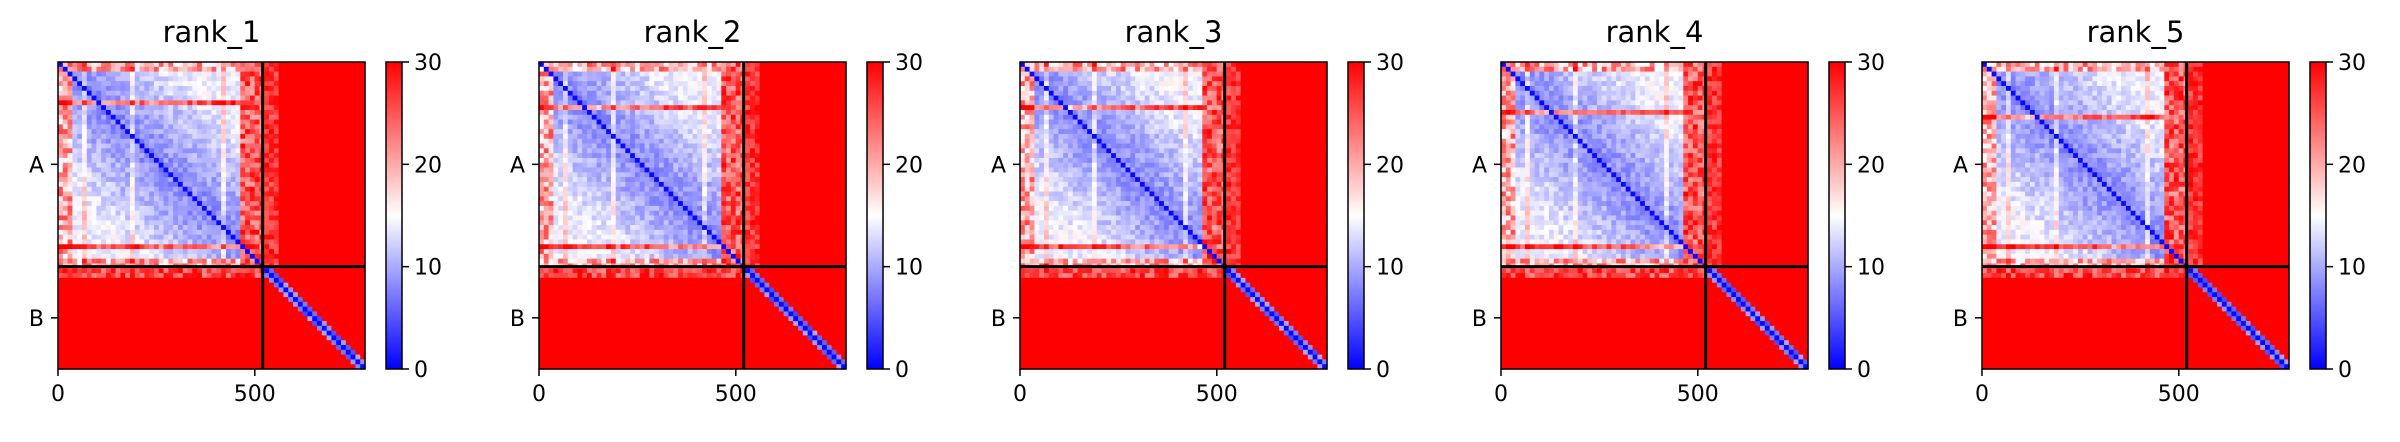 The image size is (2400, 442). Describe the element at coordinates (212, 216) in the screenshot. I see `heatmap` at that location.